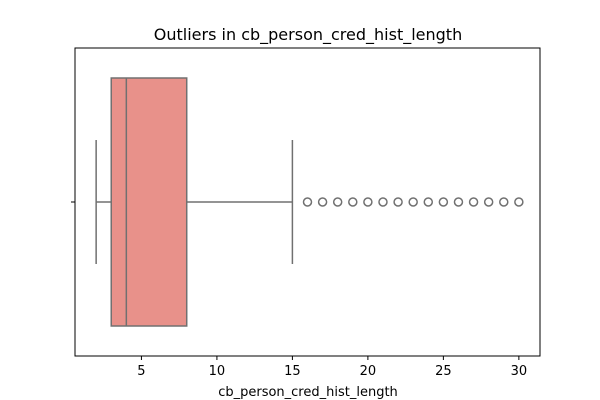 Image resolution: width=600 pixels, height=400 pixels. I want to click on x-tick-label: 20, so click(368, 371).